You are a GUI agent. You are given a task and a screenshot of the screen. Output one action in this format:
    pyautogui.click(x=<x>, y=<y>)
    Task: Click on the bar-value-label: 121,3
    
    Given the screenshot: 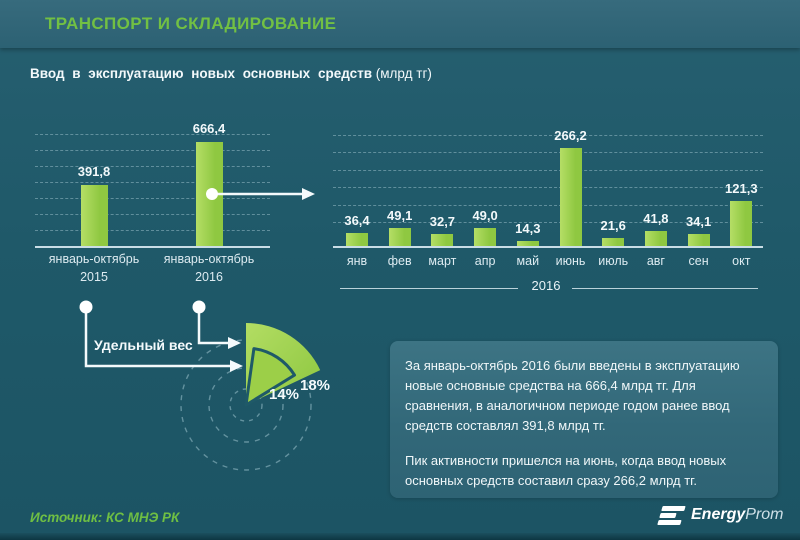 What is the action you would take?
    pyautogui.click(x=741, y=189)
    